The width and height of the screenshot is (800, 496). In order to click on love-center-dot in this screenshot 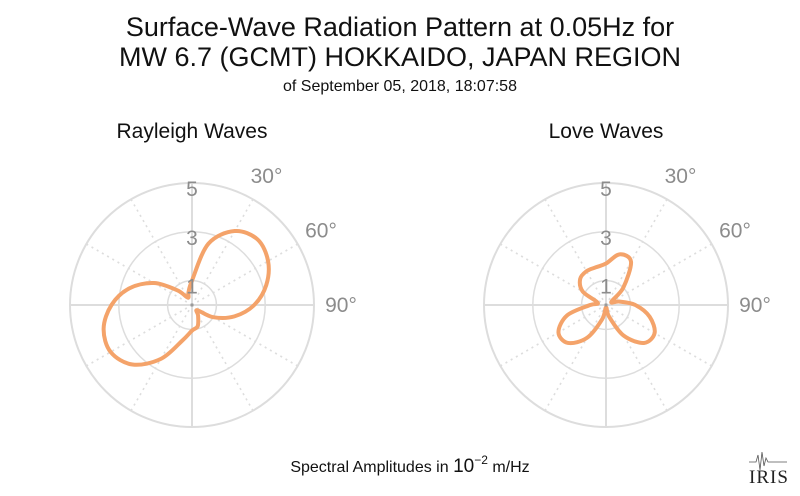, I will do `click(606, 305)`.